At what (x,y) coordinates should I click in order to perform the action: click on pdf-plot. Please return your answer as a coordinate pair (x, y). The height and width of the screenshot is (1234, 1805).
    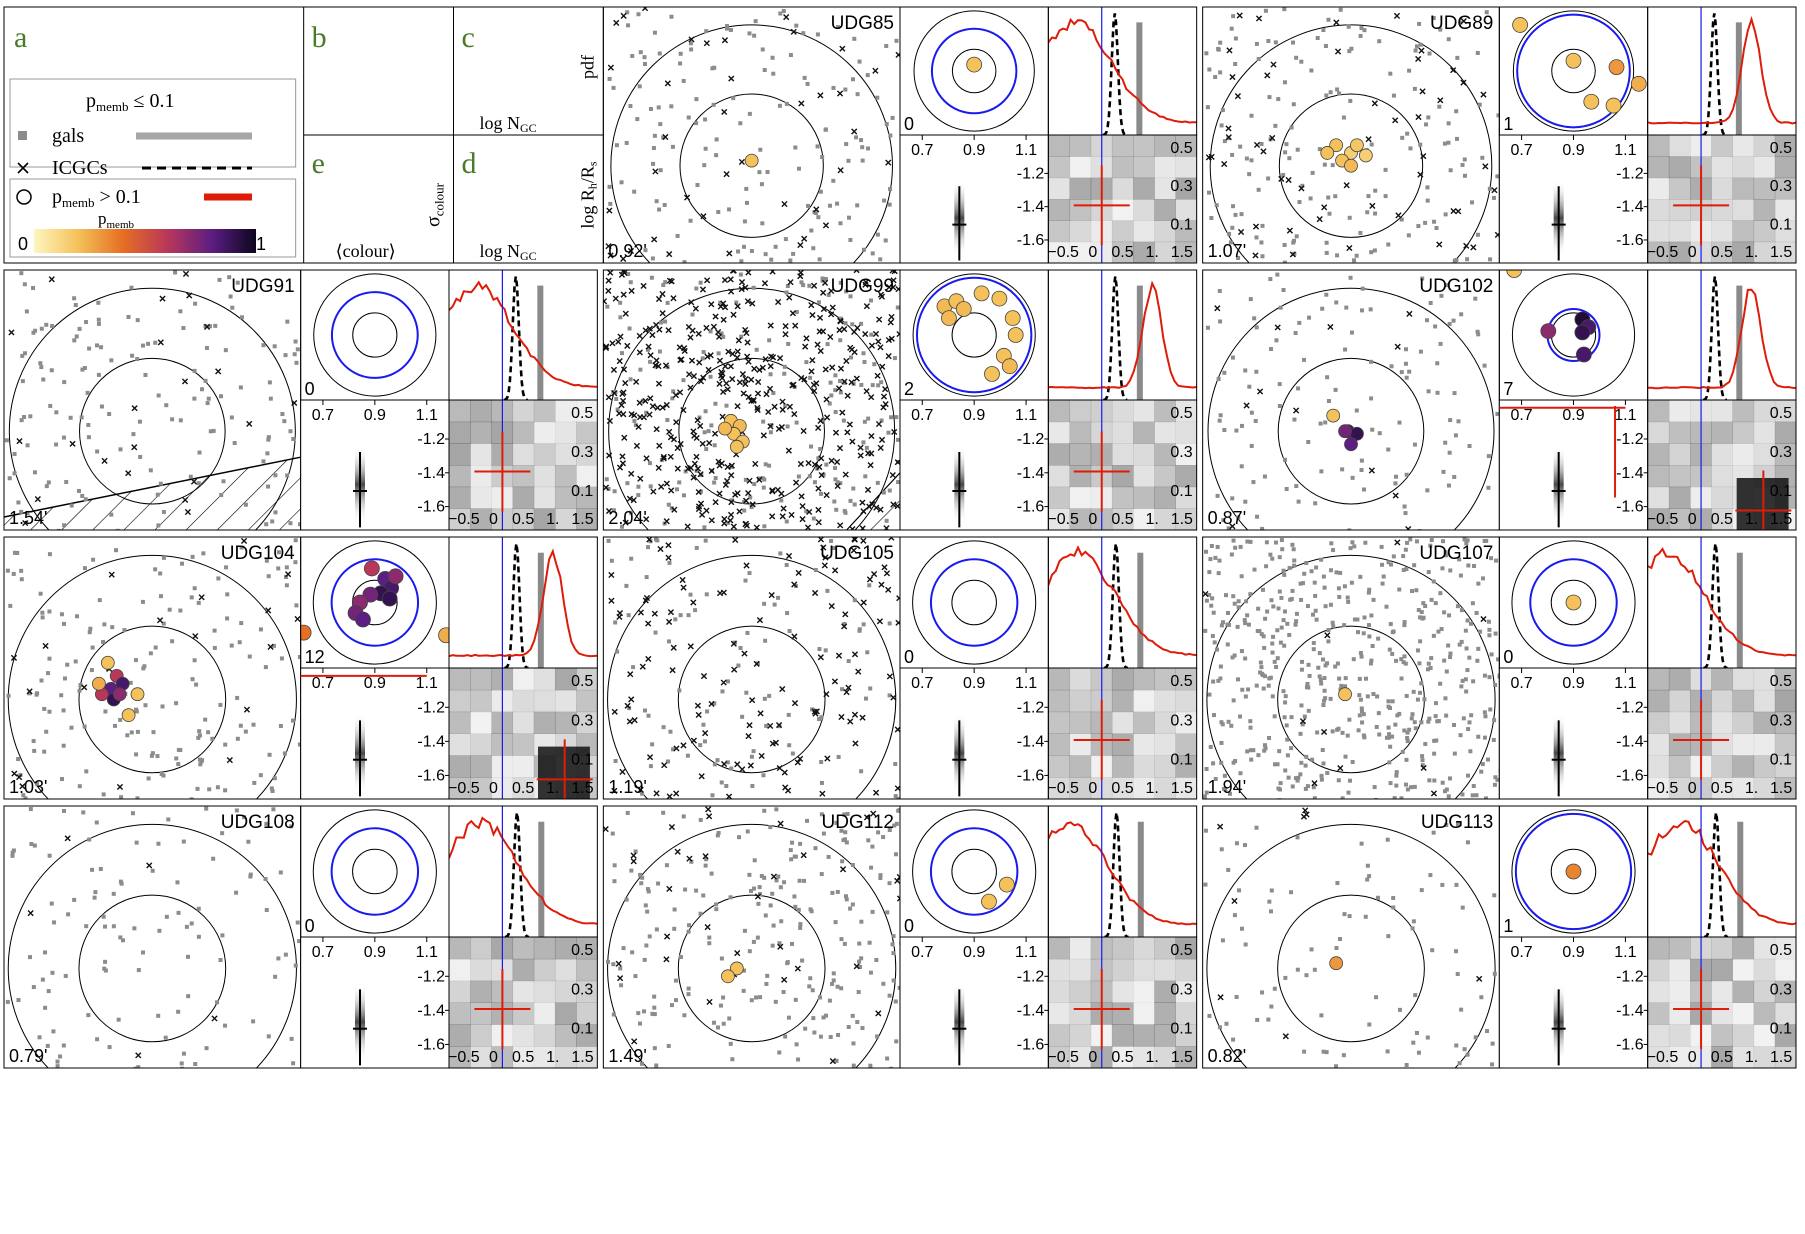
    Looking at the image, I should click on (1721, 871).